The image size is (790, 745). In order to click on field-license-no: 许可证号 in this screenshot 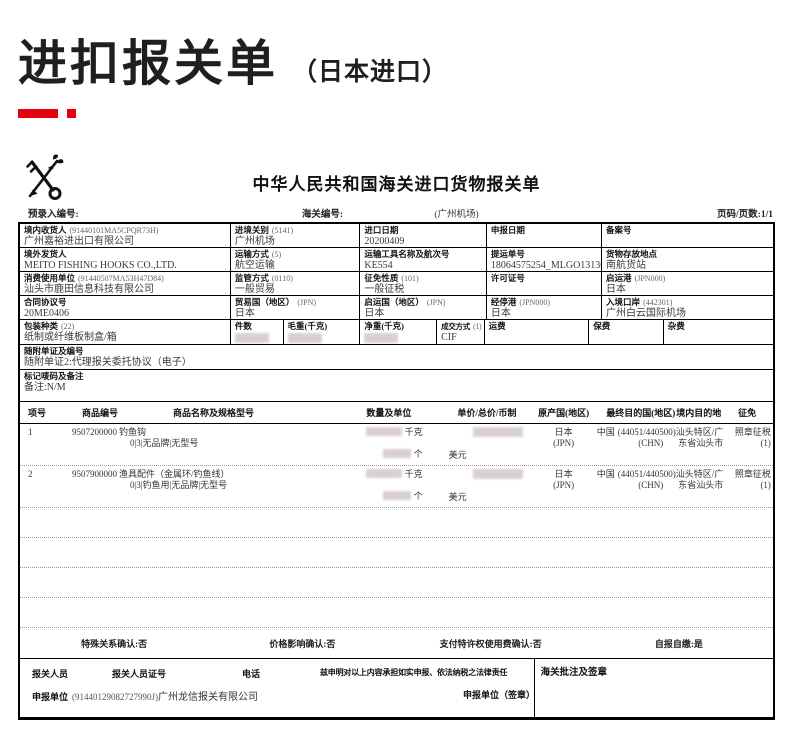, I will do `click(545, 283)`.